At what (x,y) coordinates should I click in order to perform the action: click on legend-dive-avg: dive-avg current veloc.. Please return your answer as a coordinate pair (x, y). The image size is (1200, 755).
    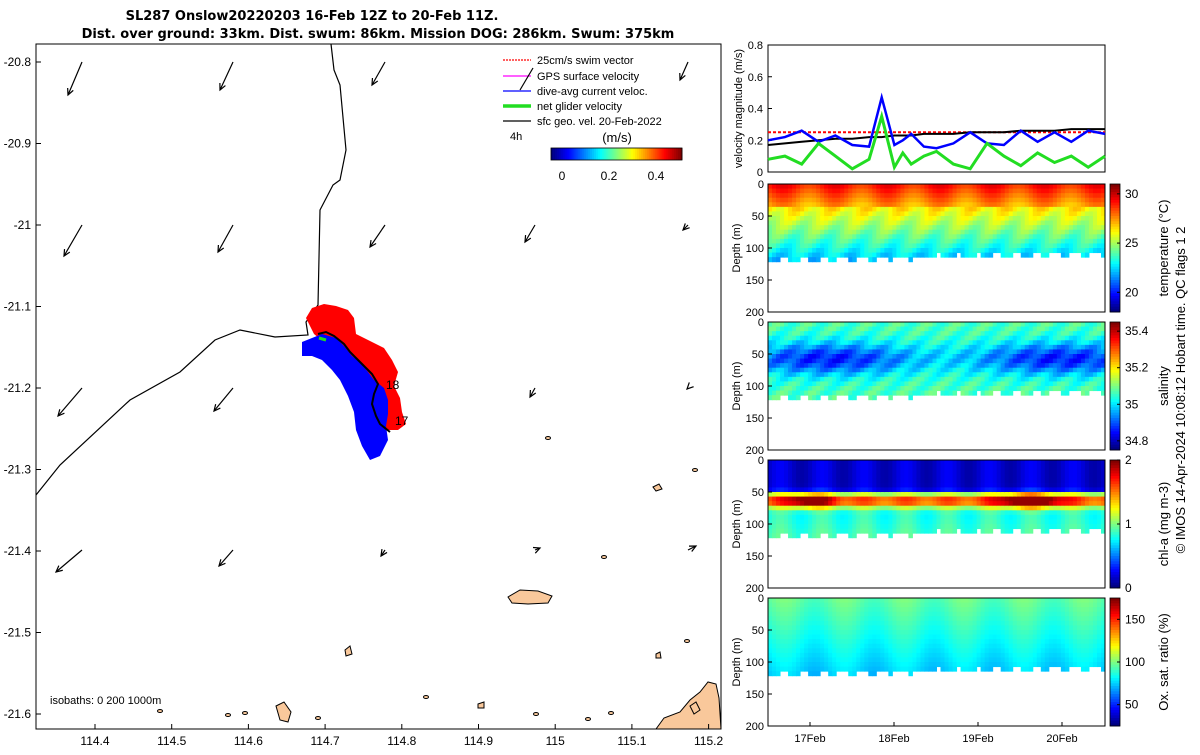
    Looking at the image, I should click on (592, 92).